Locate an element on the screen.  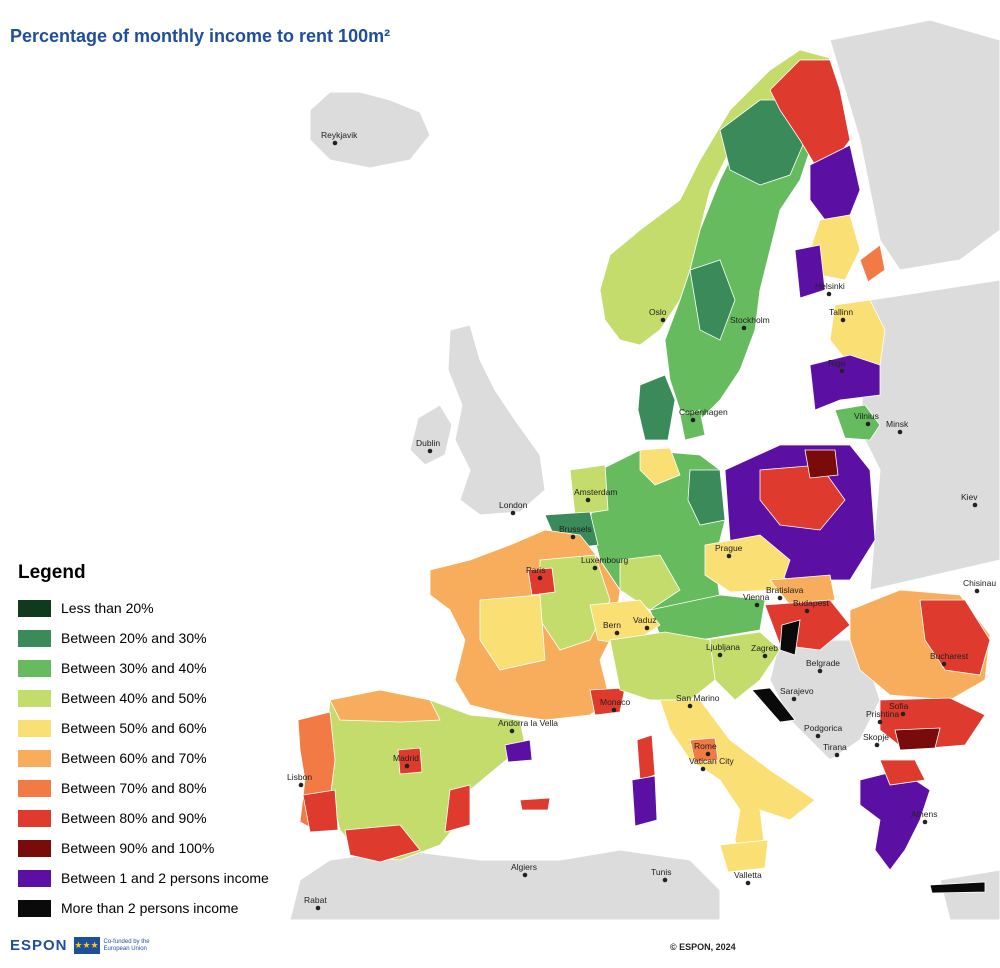
city-marker: Luxembourg is located at coordinates (605, 563).